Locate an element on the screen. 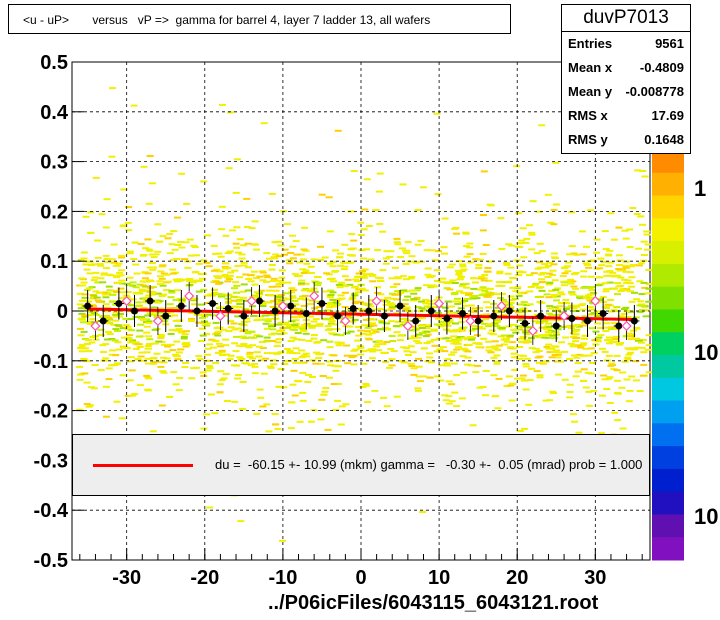 This screenshot has width=720, height=620. open-point is located at coordinates (439, 303).